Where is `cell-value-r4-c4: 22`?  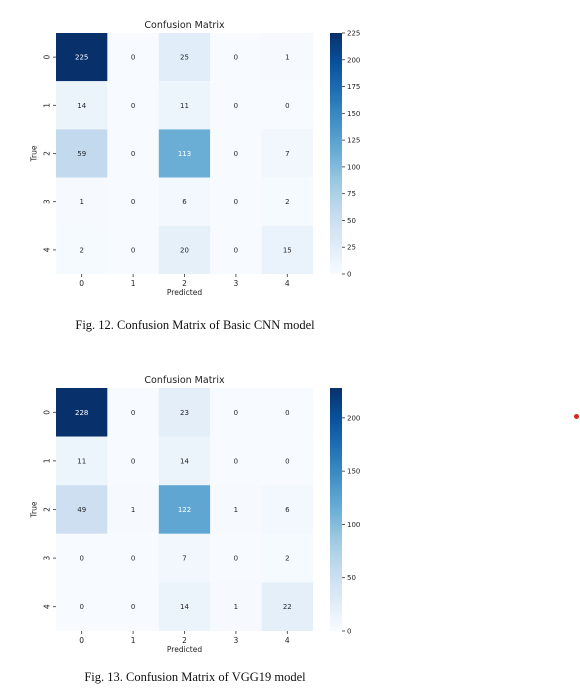 cell-value-r4-c4: 22 is located at coordinates (287, 607).